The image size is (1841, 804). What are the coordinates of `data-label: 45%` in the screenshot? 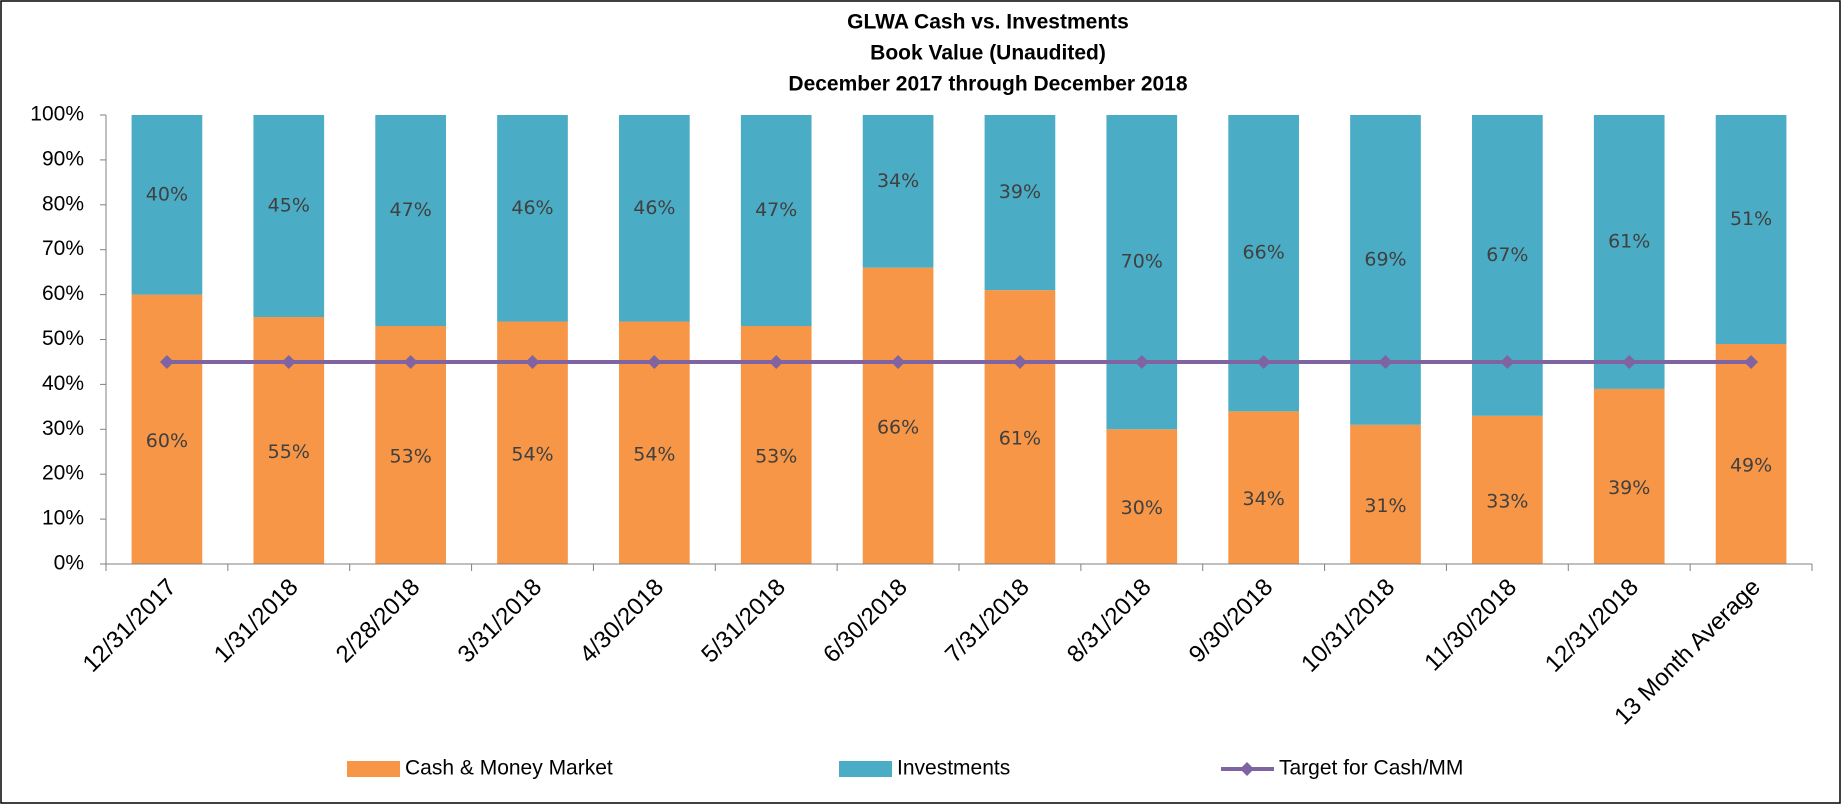 It's located at (289, 206).